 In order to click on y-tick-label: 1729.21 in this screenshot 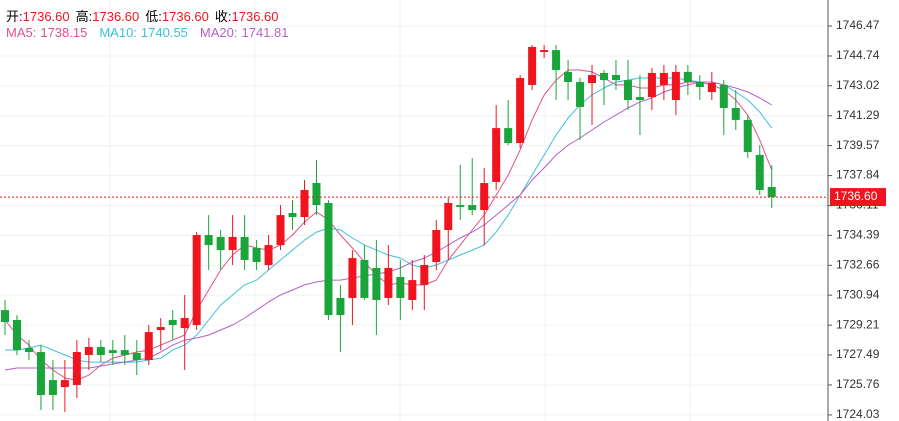, I will do `click(858, 324)`.